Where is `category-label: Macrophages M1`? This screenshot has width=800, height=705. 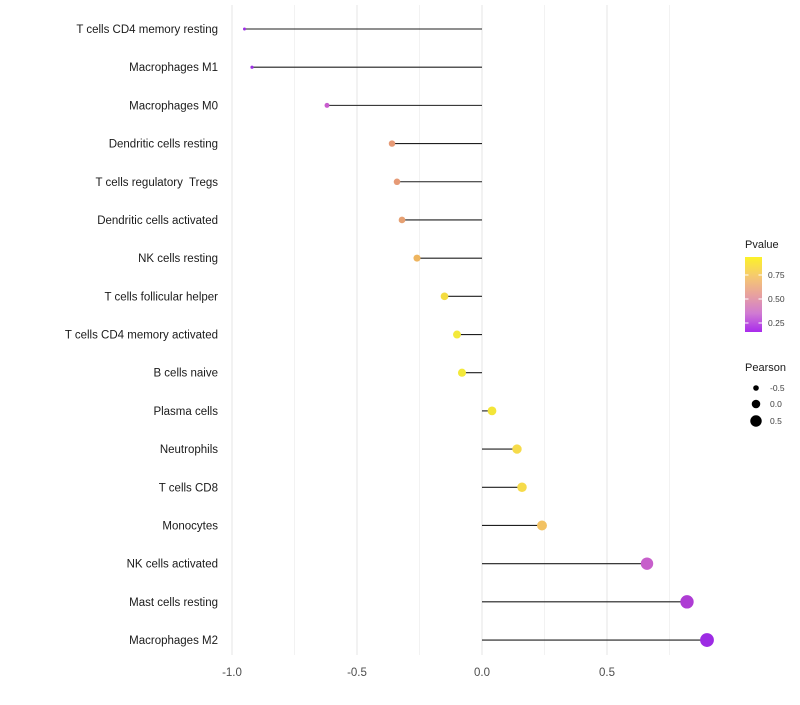 category-label: Macrophages M1 is located at coordinates (173, 68).